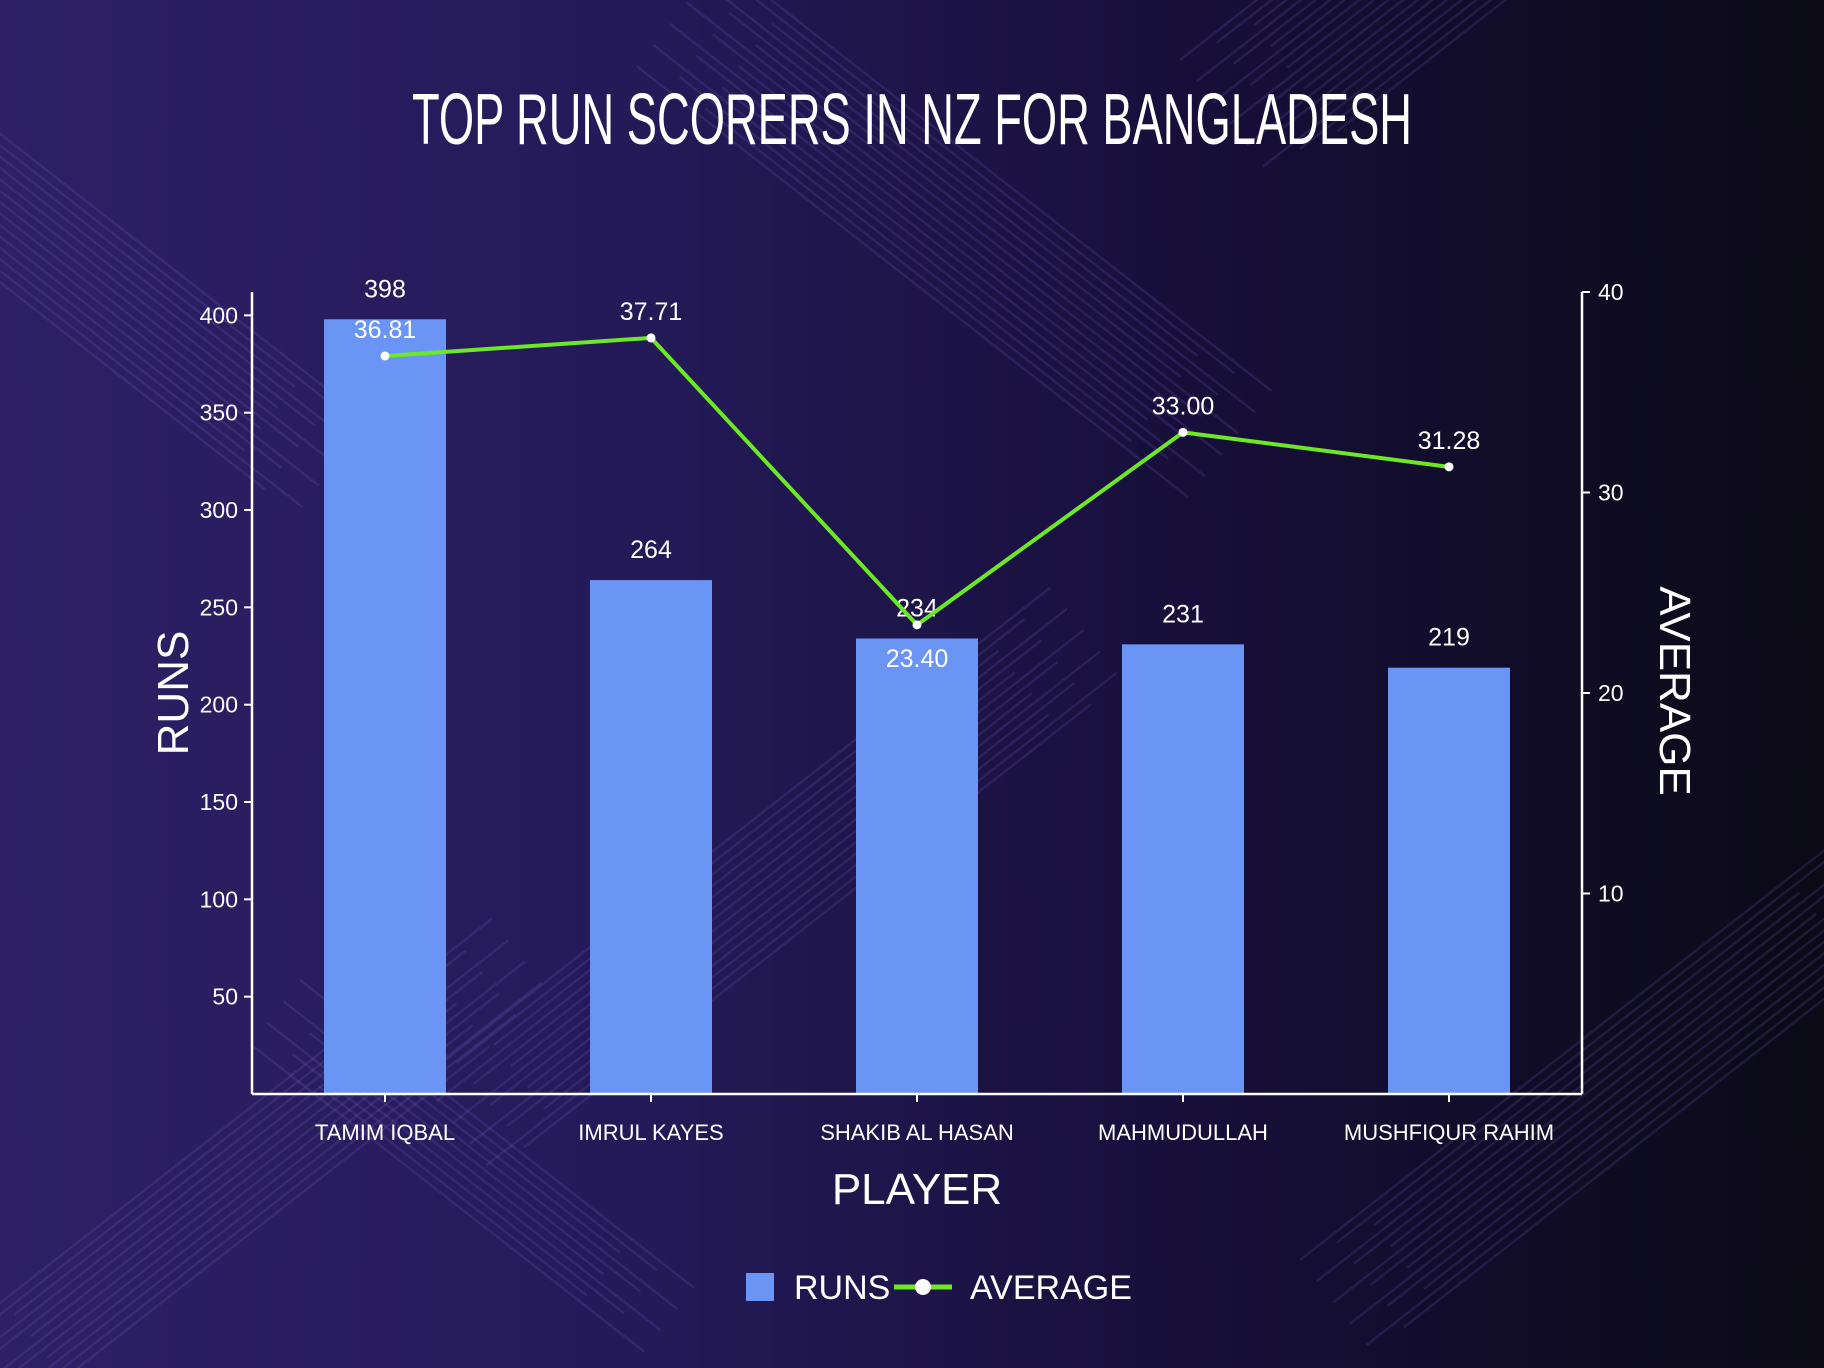  What do you see at coordinates (385, 289) in the screenshot?
I see `bar-value-label: 398` at bounding box center [385, 289].